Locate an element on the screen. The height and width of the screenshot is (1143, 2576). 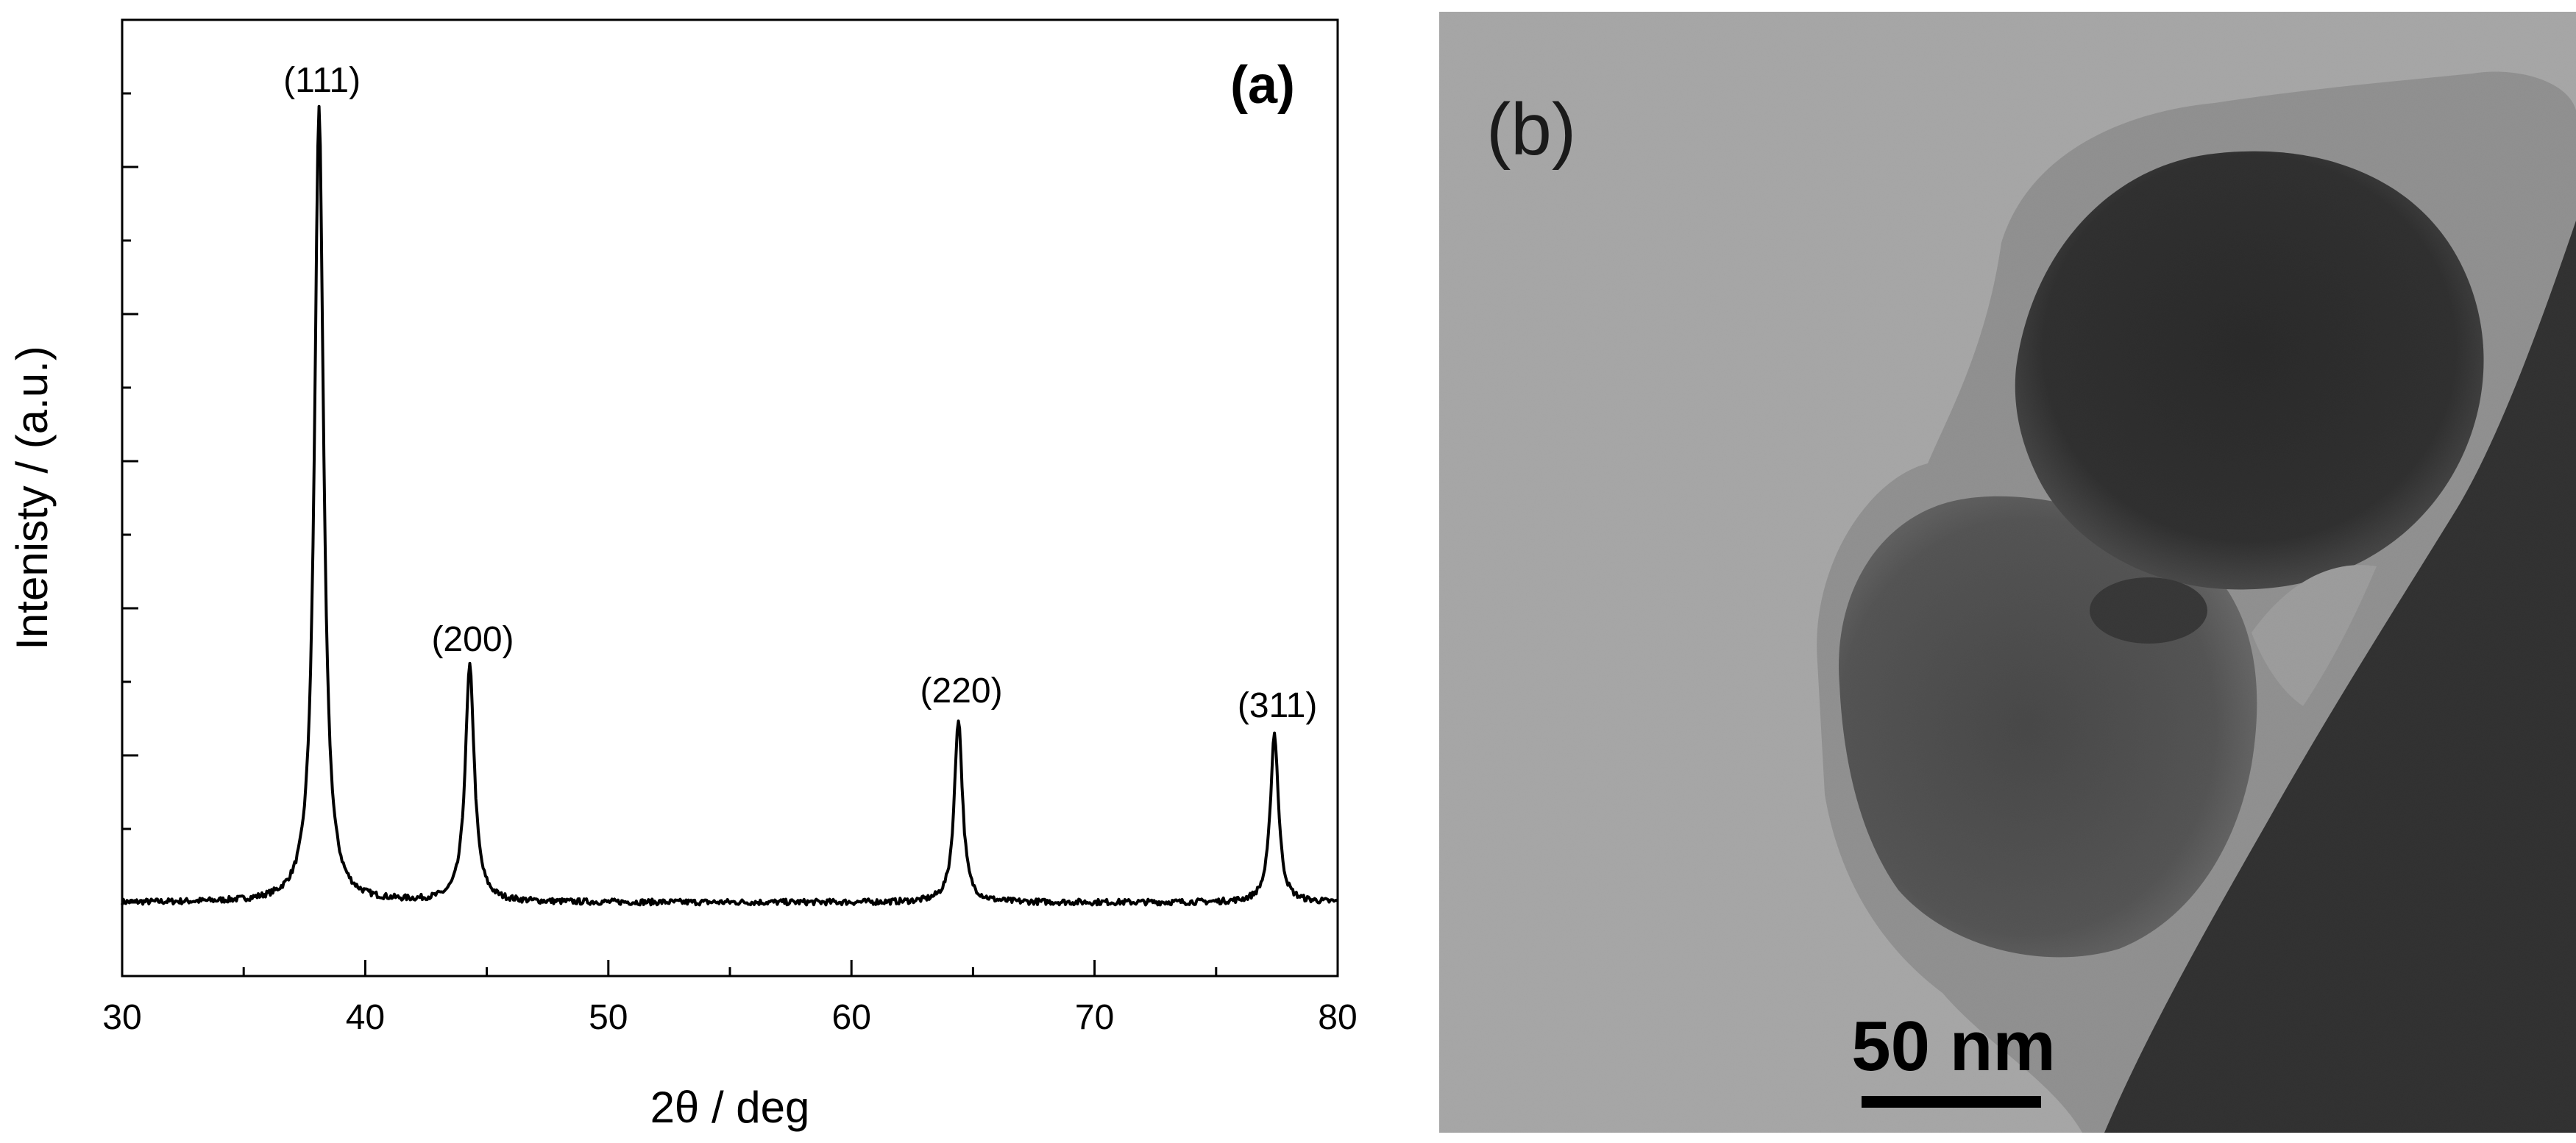
x-tick-label: 30 is located at coordinates (121, 1017).